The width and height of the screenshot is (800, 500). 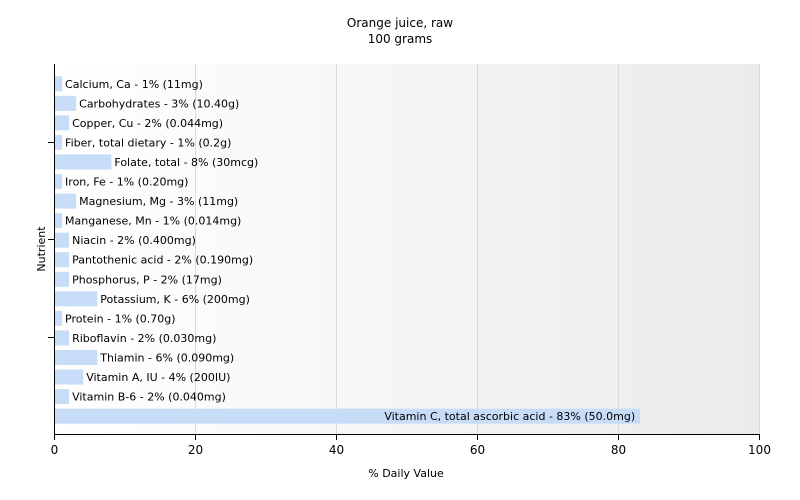 What do you see at coordinates (149, 397) in the screenshot?
I see `bar-label: Vitamin B-6 - 2% (0.040mg)` at bounding box center [149, 397].